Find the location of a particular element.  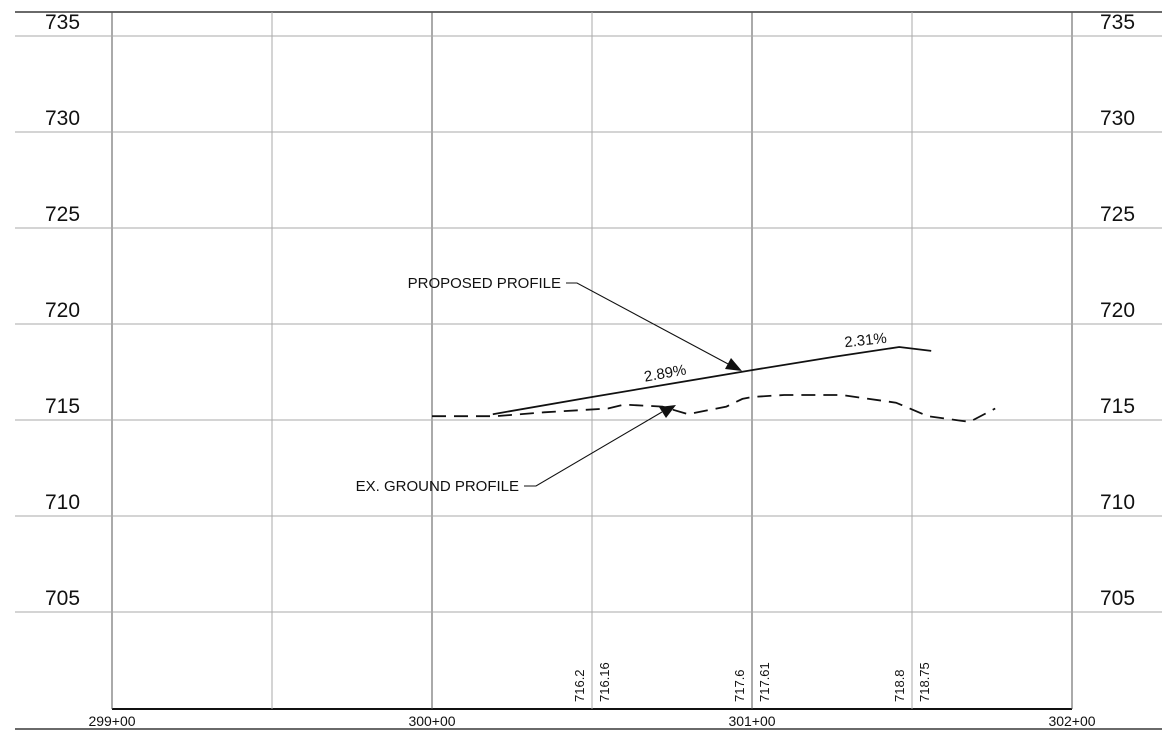

elevation-label-left: 715 is located at coordinates (62, 406).